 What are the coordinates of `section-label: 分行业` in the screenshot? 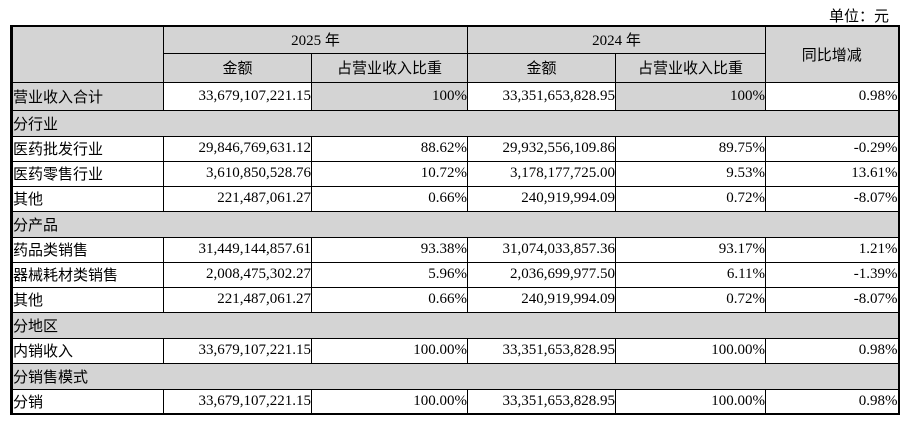 It's located at (455, 123).